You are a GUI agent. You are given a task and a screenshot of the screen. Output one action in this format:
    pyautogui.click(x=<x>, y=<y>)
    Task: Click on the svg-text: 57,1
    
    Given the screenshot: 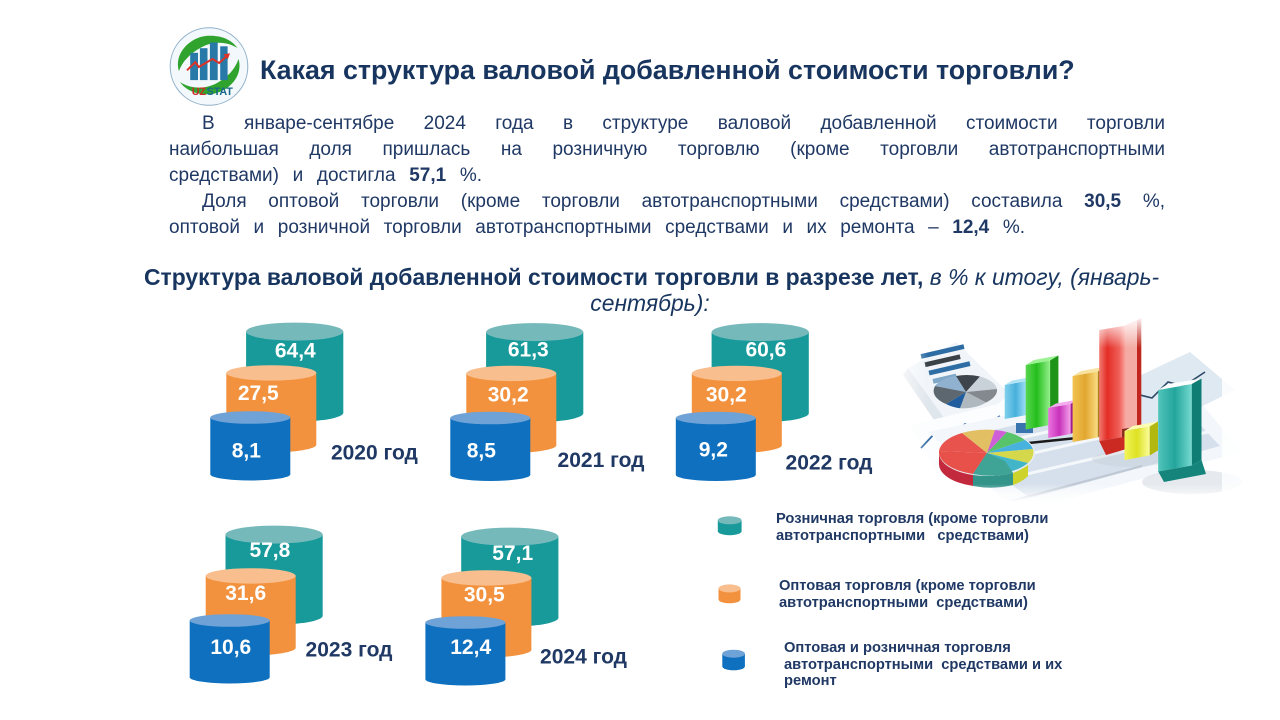 What is the action you would take?
    pyautogui.click(x=512, y=553)
    